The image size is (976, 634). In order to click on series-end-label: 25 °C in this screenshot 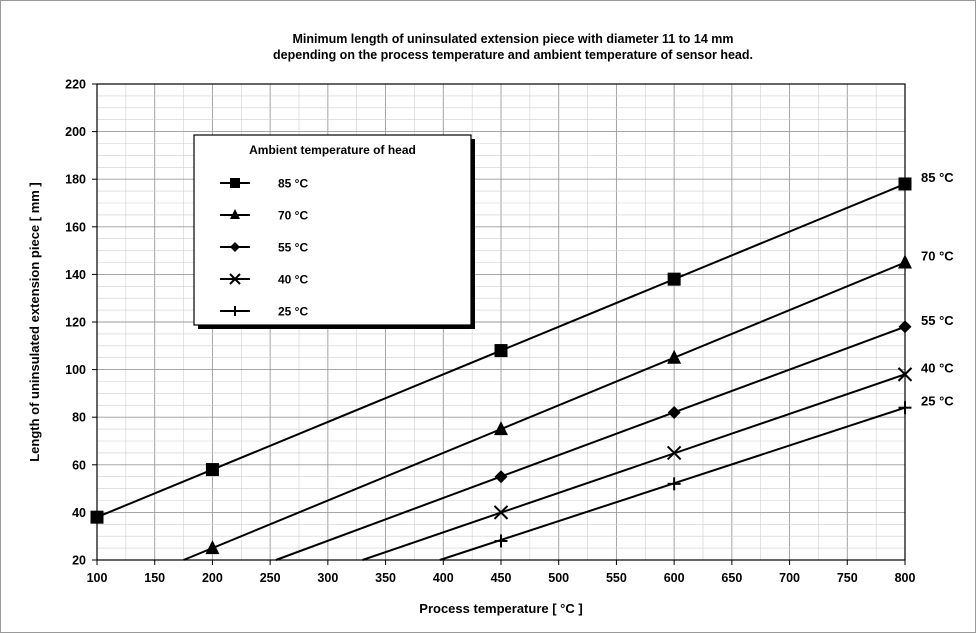, I will do `click(937, 401)`.